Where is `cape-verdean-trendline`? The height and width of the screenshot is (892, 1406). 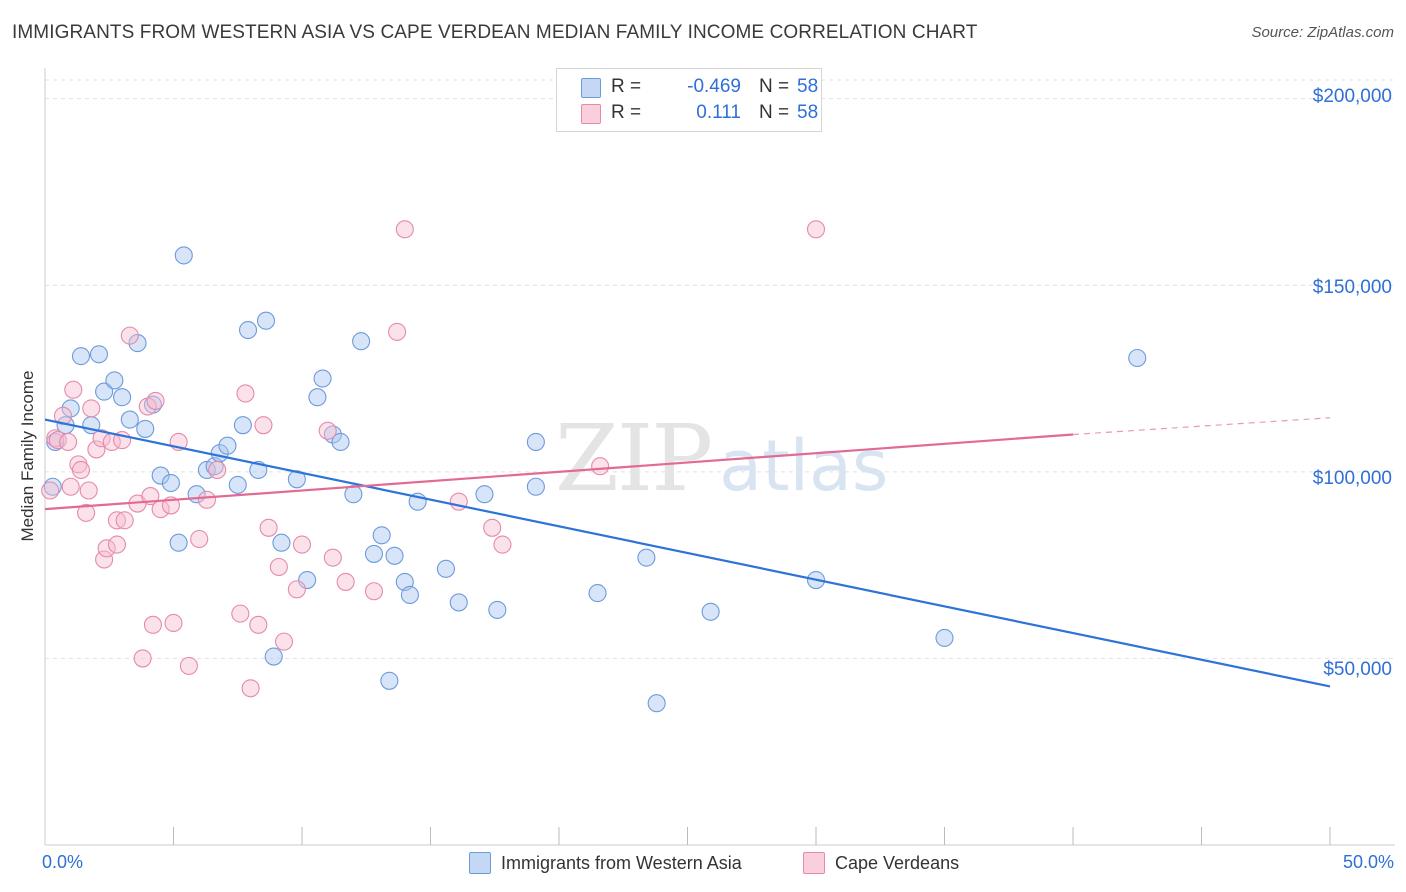
cape-verdean-trendline is located at coordinates (559, 472).